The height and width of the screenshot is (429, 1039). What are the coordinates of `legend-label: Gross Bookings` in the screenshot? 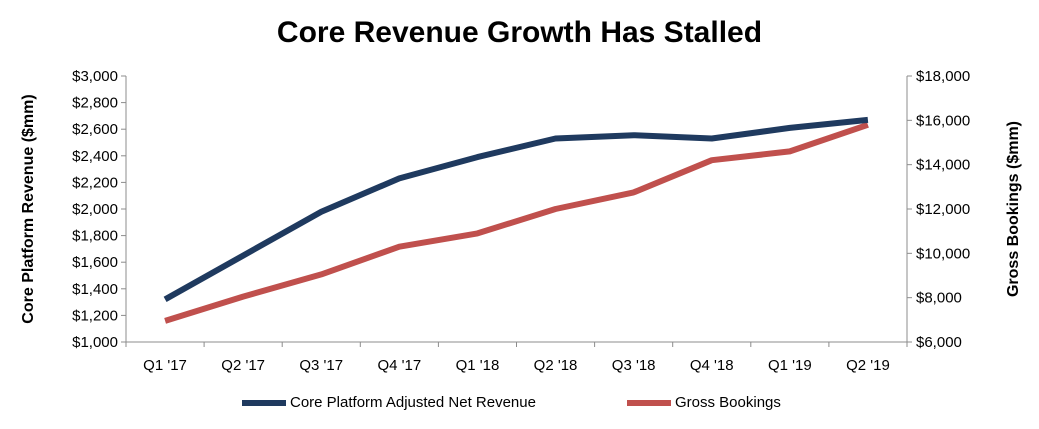 It's located at (728, 402).